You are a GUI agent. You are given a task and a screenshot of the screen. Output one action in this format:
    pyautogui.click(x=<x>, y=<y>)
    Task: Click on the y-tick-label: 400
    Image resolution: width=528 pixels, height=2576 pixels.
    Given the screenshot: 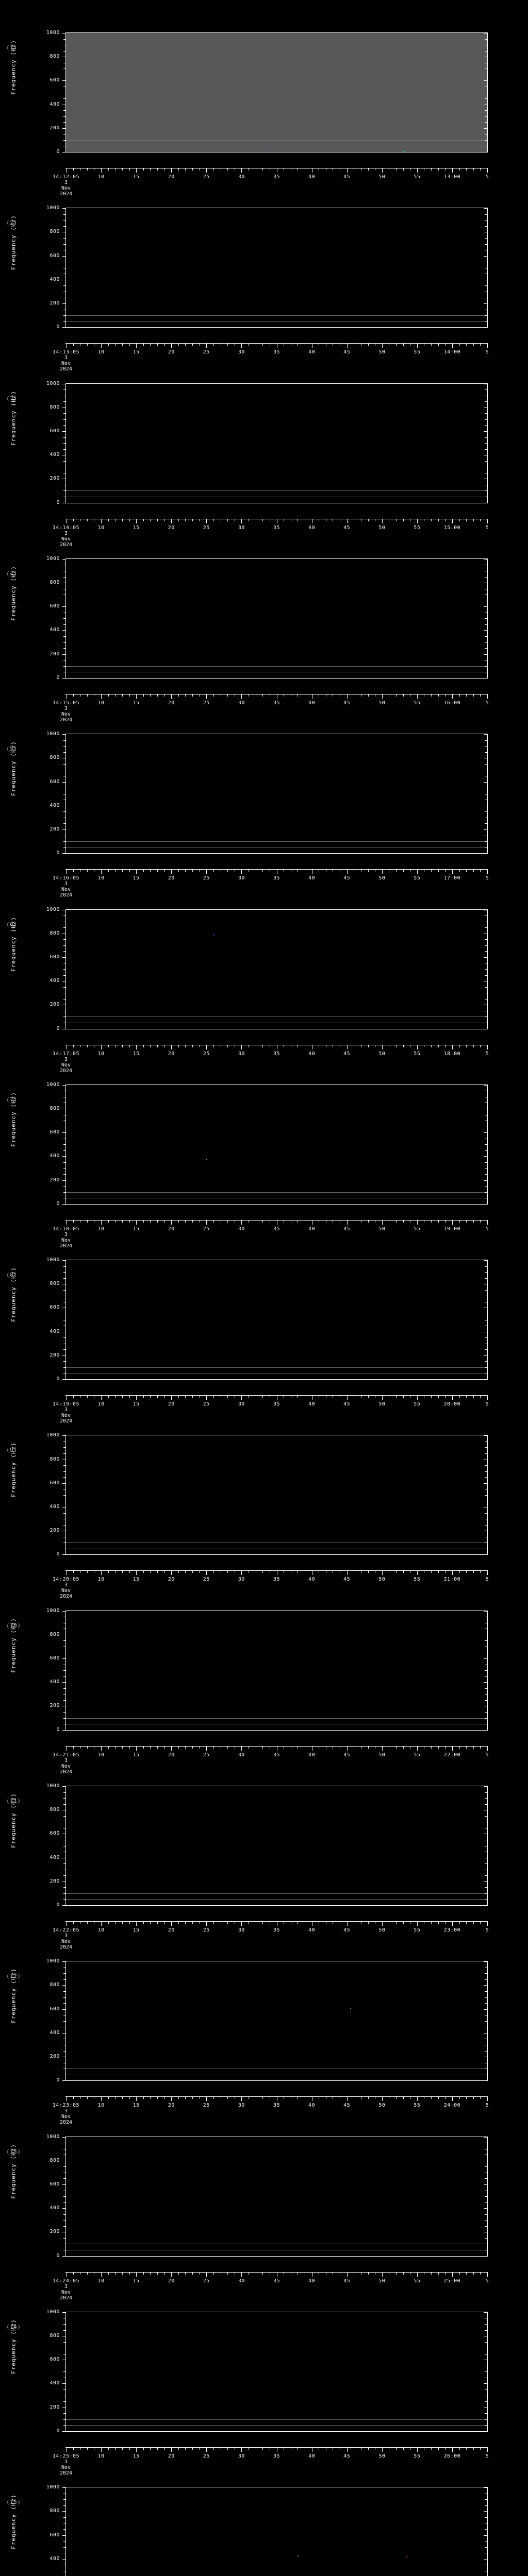 What is the action you would take?
    pyautogui.click(x=55, y=104)
    